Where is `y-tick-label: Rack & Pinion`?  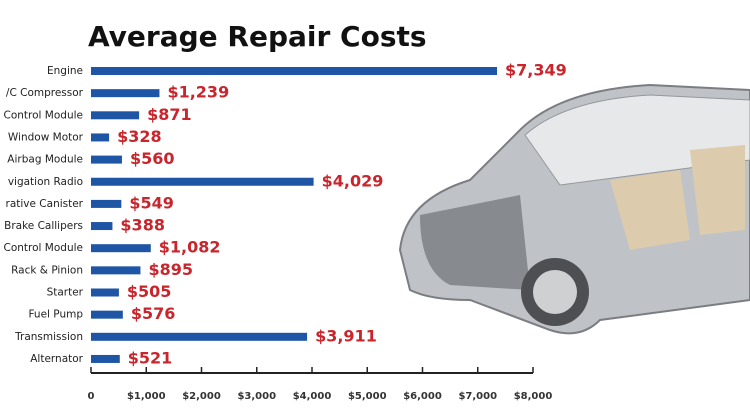 y-tick-label: Rack & Pinion is located at coordinates (47, 270).